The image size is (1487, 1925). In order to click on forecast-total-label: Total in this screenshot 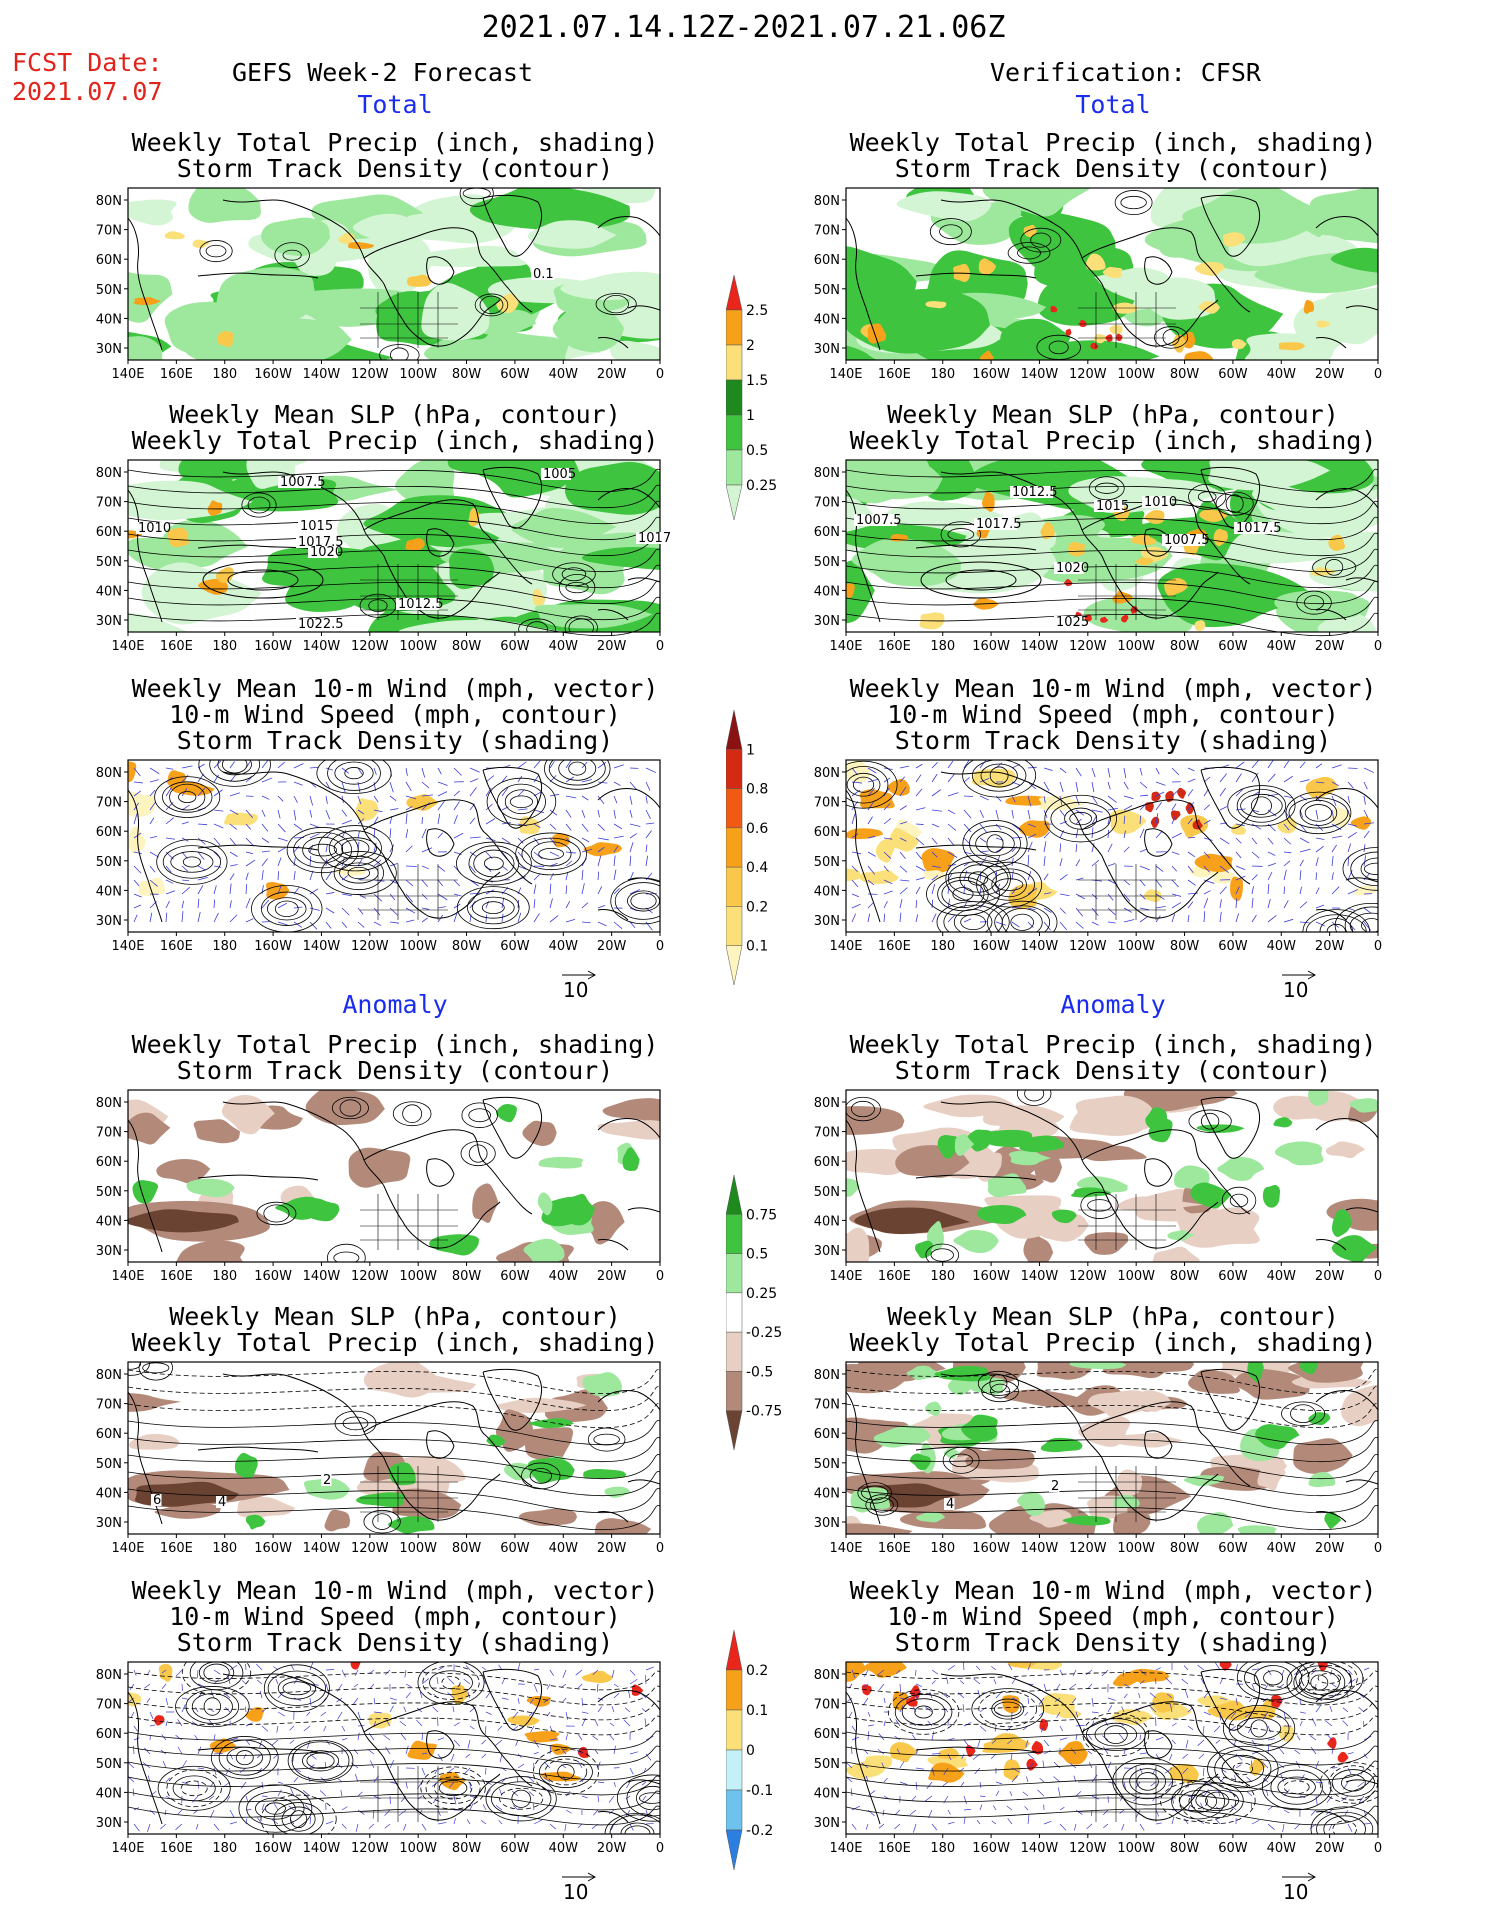, I will do `click(395, 104)`.